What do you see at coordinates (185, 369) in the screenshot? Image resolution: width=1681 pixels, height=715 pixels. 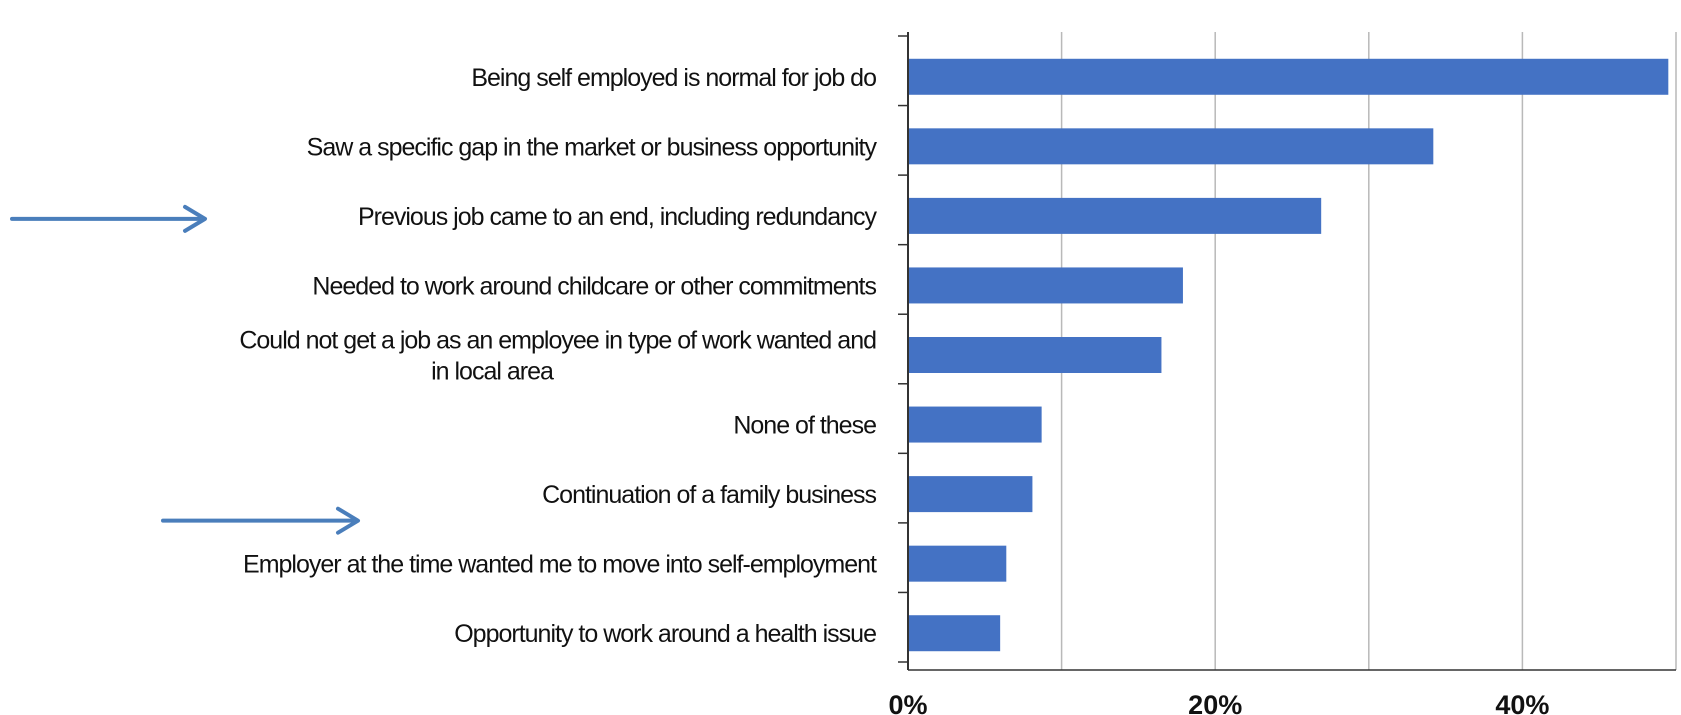 I see `annotation-arrows` at bounding box center [185, 369].